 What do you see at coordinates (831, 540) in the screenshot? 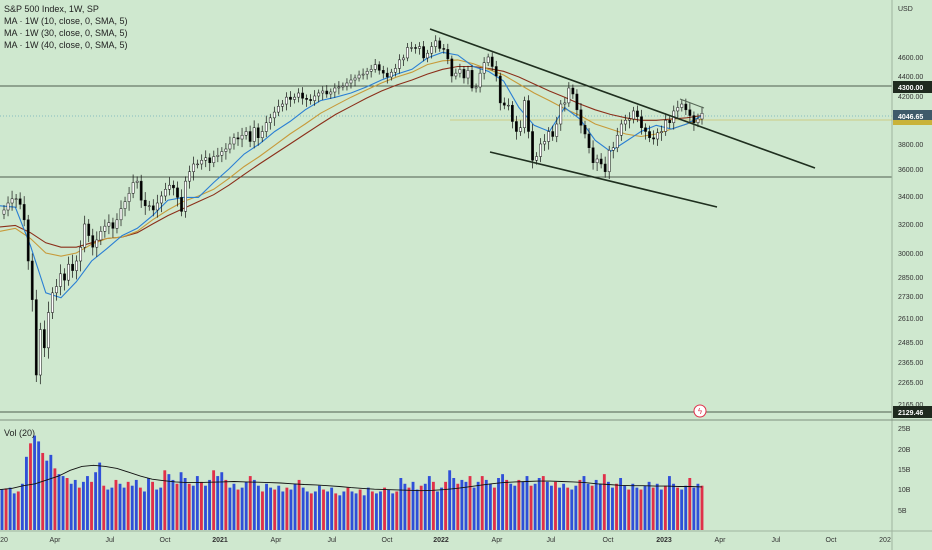
I see `time-tick-label: Oct` at bounding box center [831, 540].